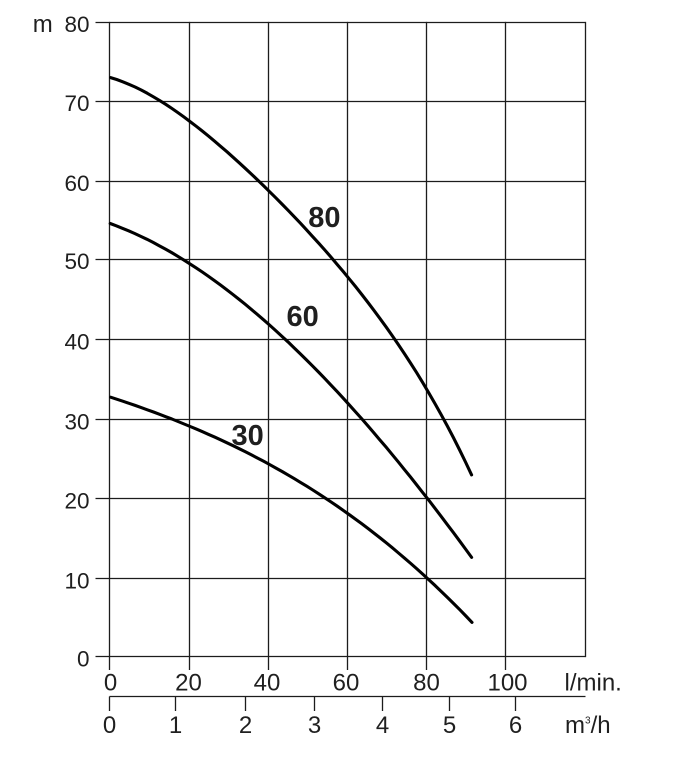  I want to click on svg-text: 50, so click(76, 261).